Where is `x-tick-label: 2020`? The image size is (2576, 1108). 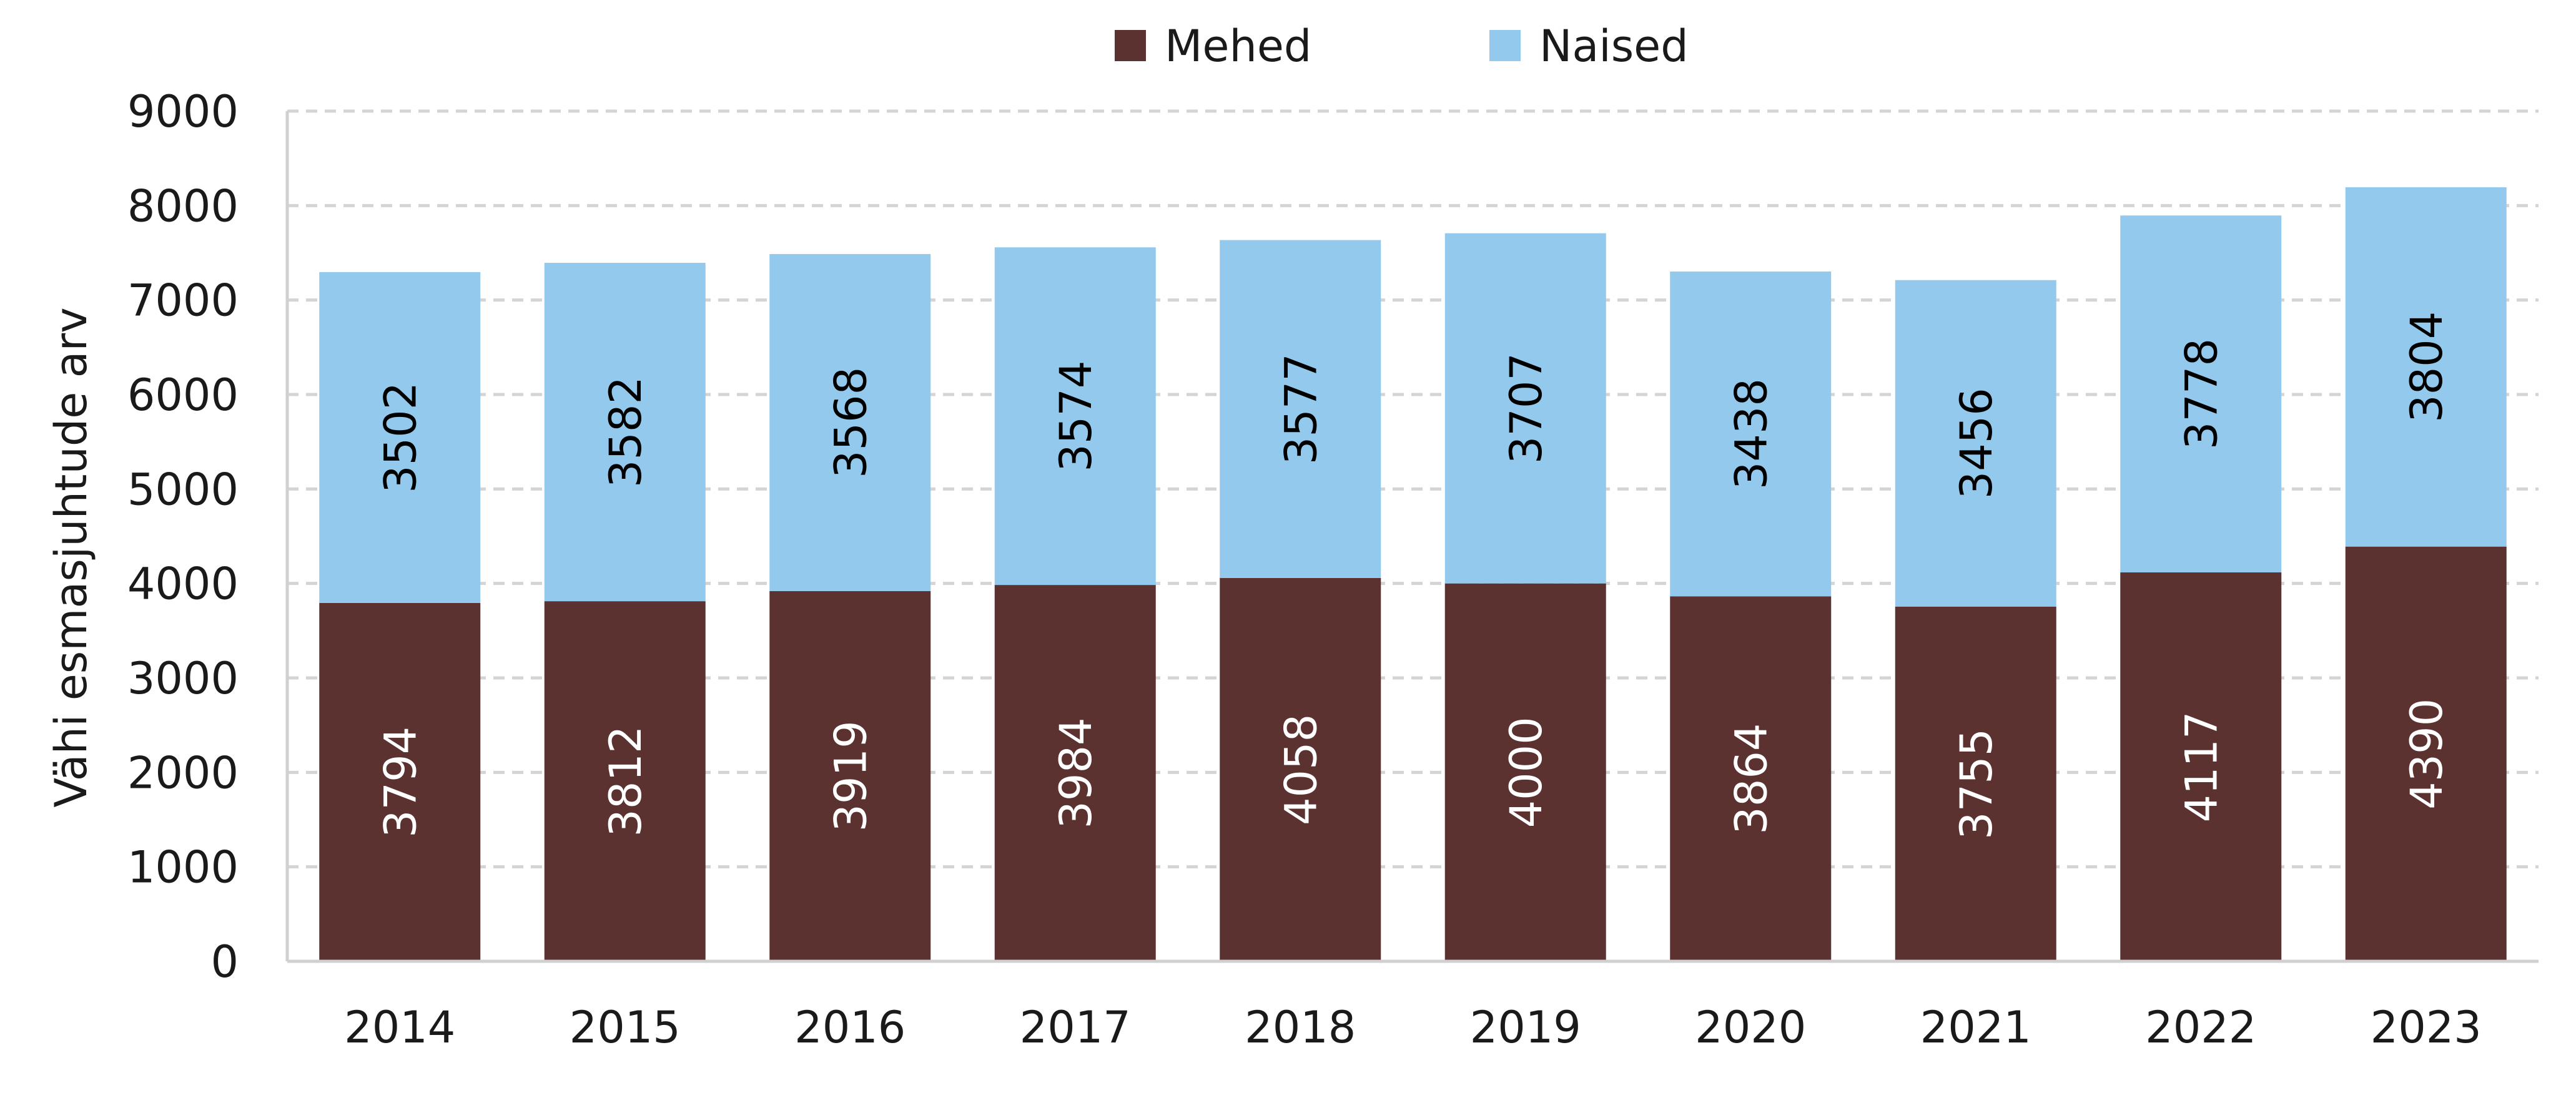
x-tick-label: 2020 is located at coordinates (1750, 1027).